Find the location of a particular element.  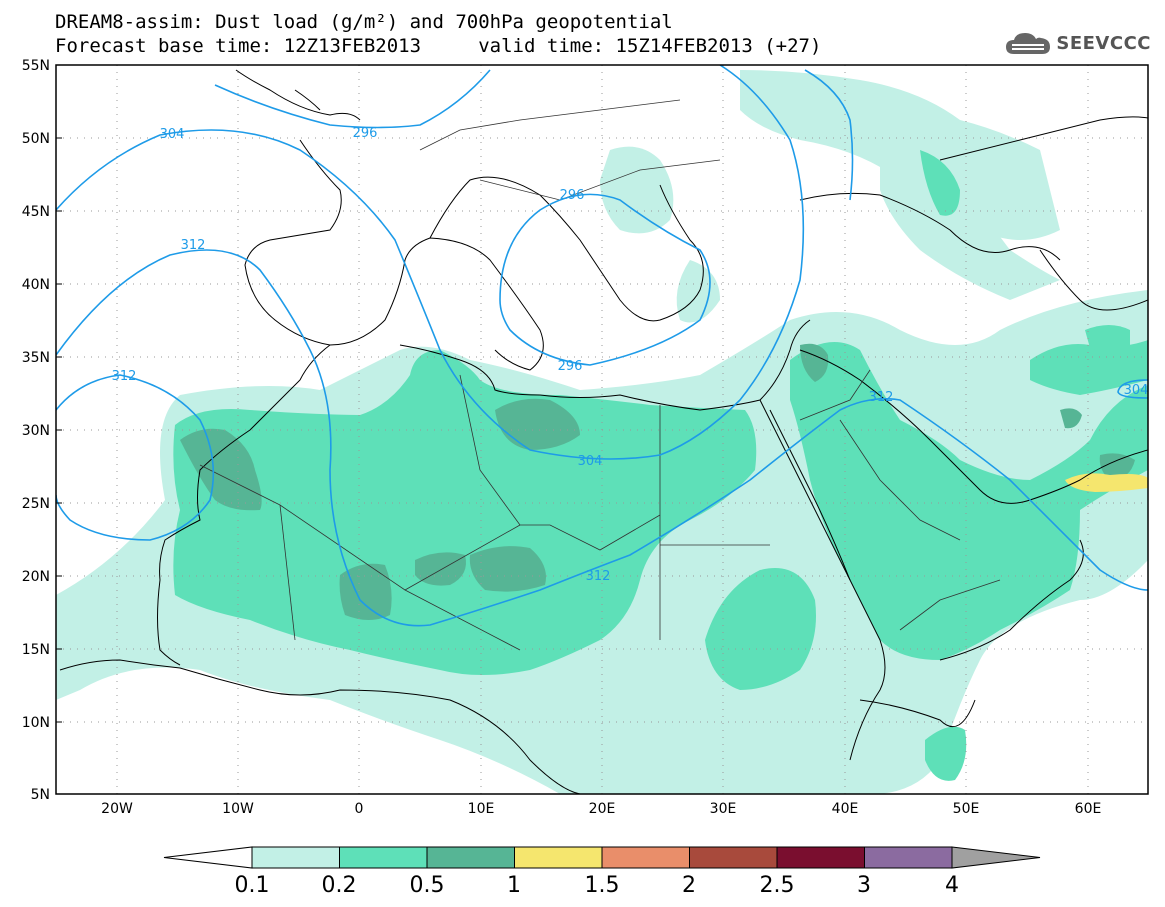

lat-label: 25N is located at coordinates (36, 504).